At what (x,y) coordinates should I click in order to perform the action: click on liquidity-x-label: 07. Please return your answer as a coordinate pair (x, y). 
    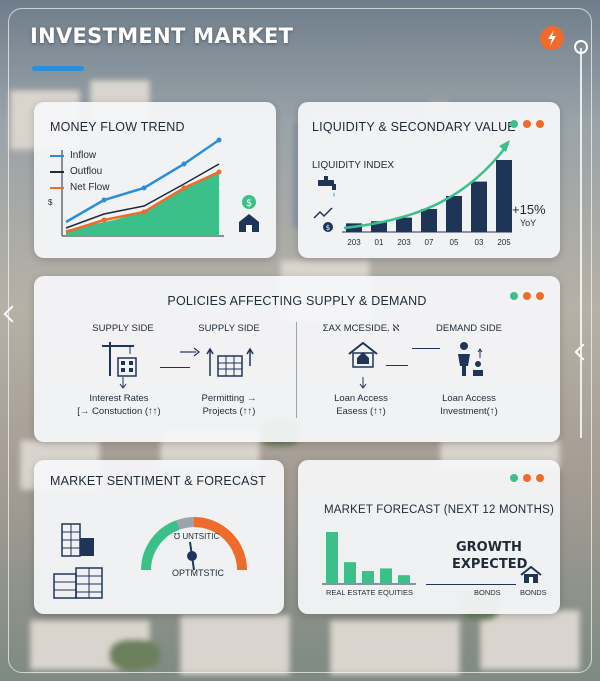
    Looking at the image, I should click on (429, 242).